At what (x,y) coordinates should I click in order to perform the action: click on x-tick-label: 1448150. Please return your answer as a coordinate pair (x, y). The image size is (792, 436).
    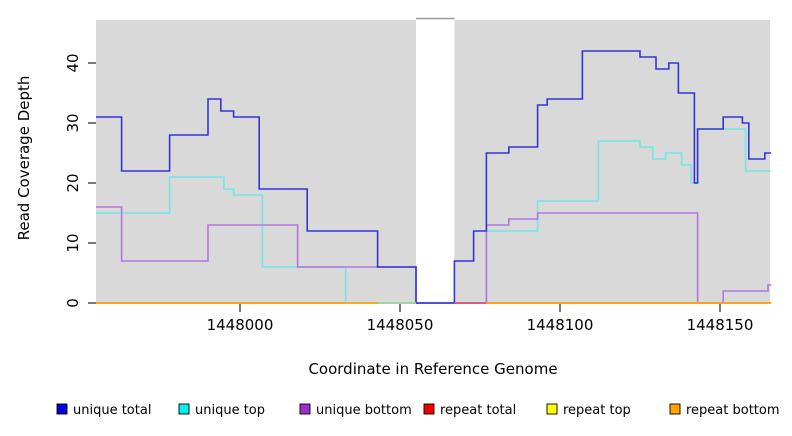
    Looking at the image, I should click on (720, 325).